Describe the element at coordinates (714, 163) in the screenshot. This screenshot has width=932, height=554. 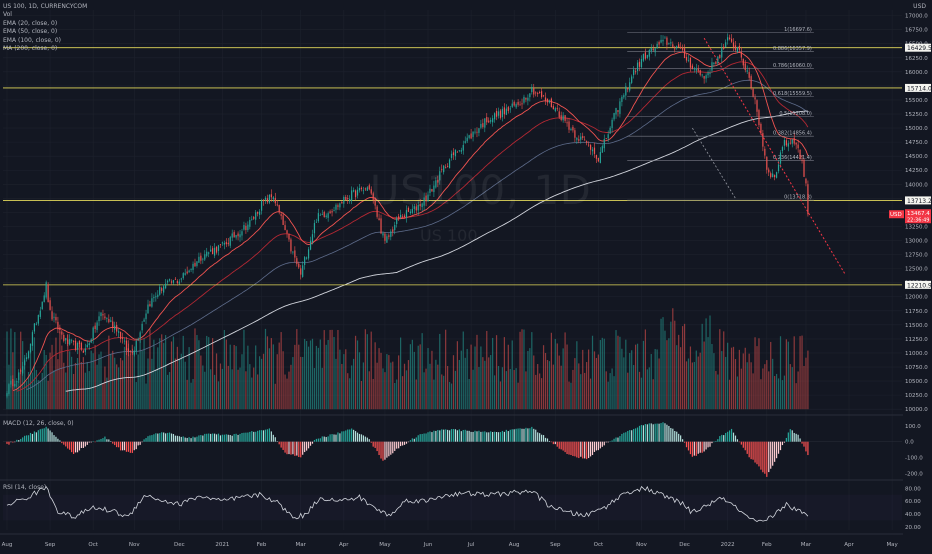
I see `channel-line` at that location.